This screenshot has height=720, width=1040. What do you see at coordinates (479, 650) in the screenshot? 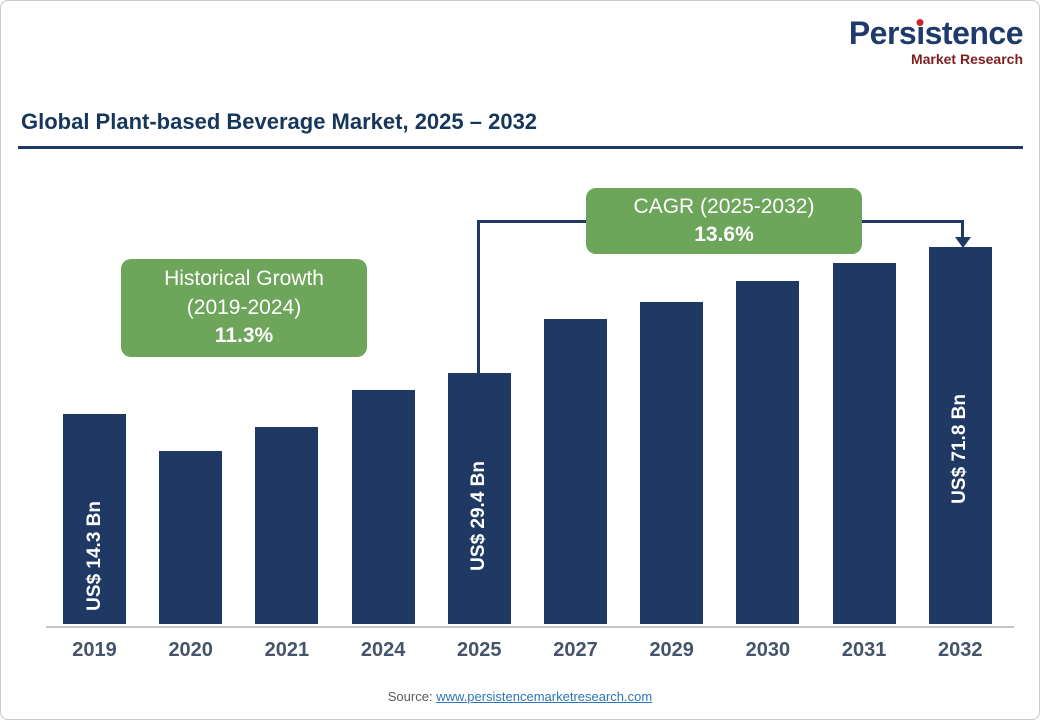
I see `x-axis-label-2025: 2025` at bounding box center [479, 650].